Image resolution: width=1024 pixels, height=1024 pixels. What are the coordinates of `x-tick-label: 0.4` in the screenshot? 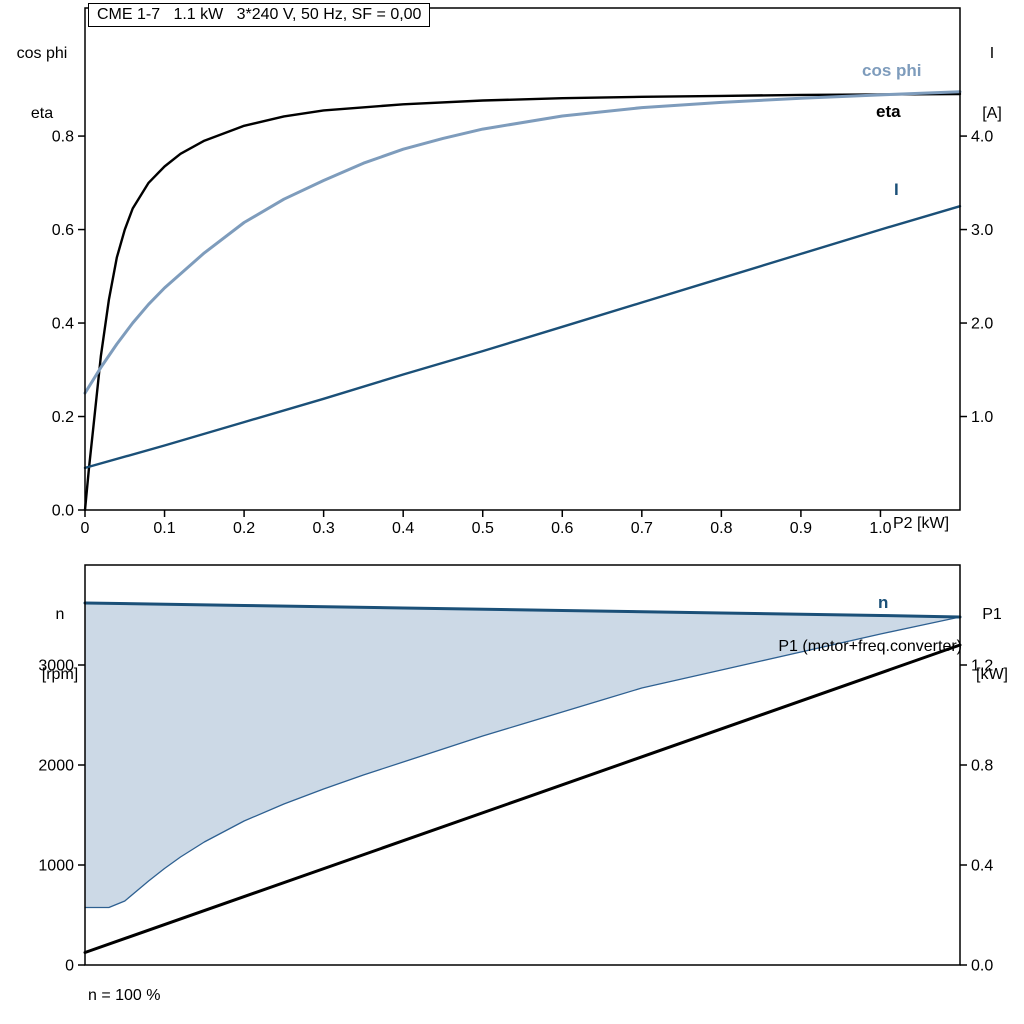 It's located at (403, 528).